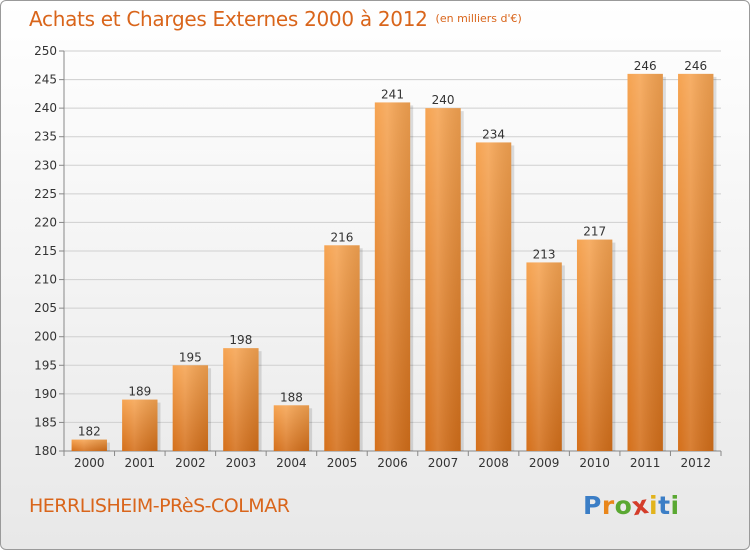 This screenshot has height=550, width=750. What do you see at coordinates (45, 308) in the screenshot?
I see `y-tick-label: 205` at bounding box center [45, 308].